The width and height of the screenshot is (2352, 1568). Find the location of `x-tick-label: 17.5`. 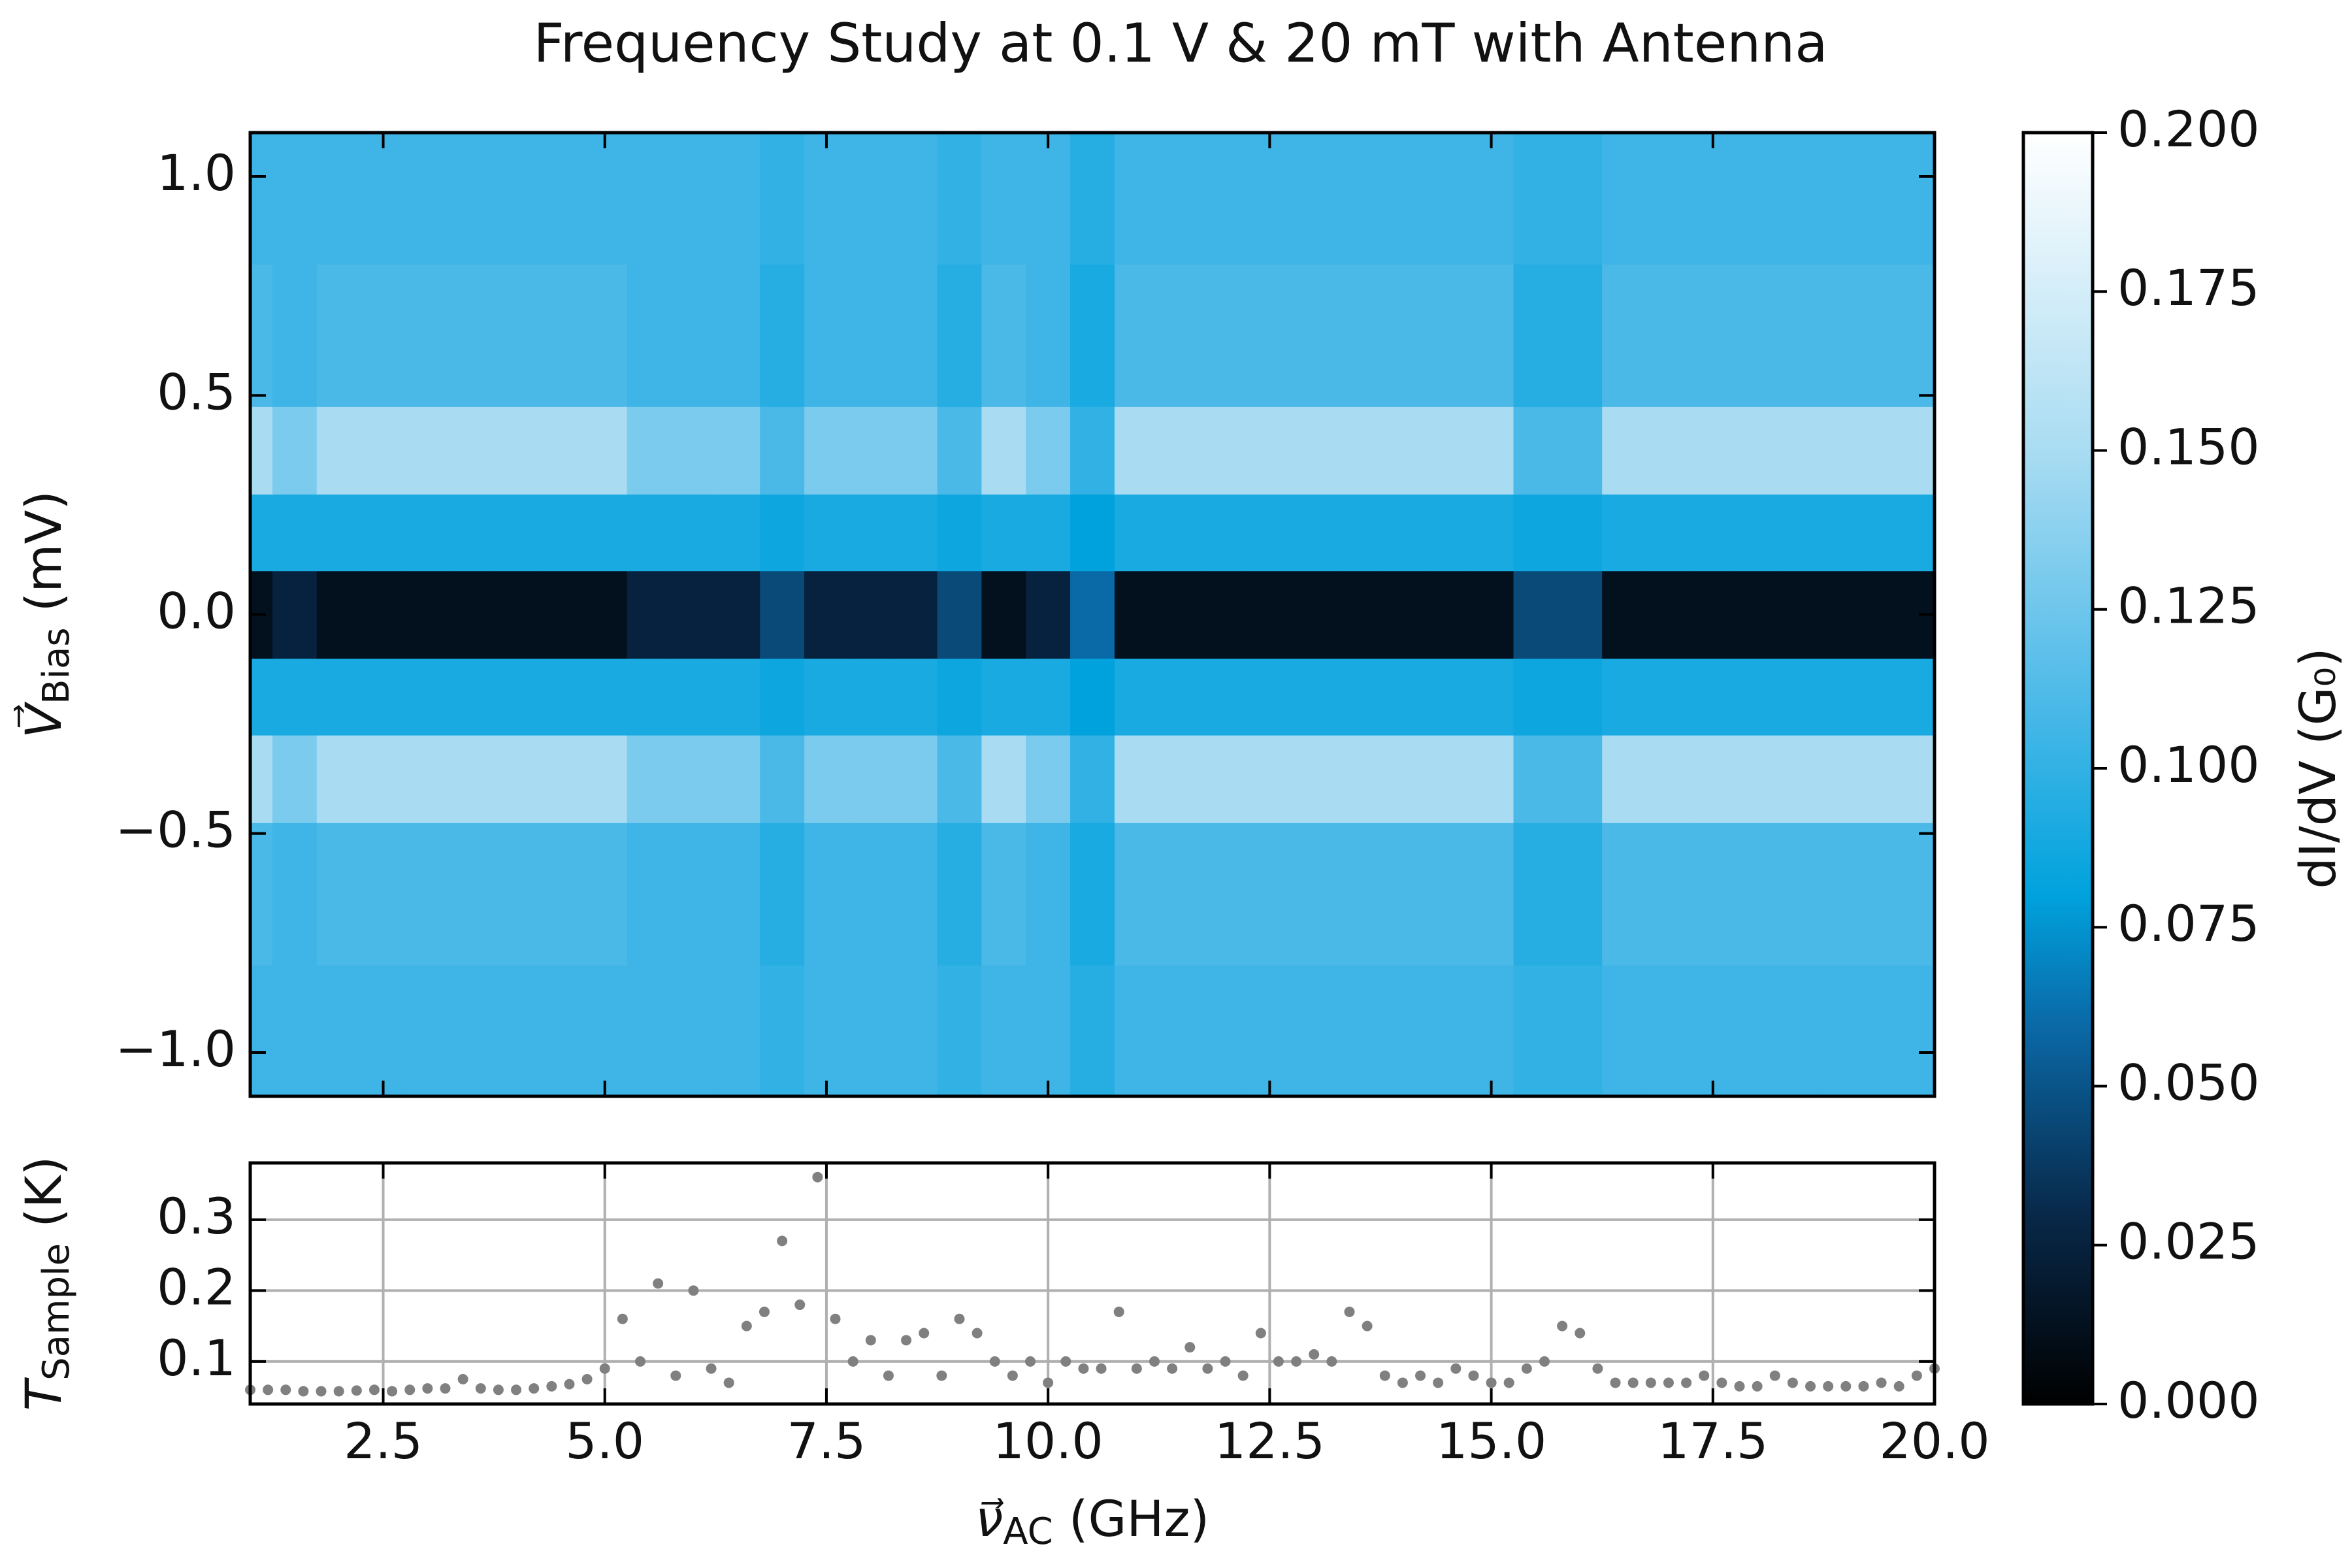

x-tick-label: 17.5 is located at coordinates (1713, 1441).